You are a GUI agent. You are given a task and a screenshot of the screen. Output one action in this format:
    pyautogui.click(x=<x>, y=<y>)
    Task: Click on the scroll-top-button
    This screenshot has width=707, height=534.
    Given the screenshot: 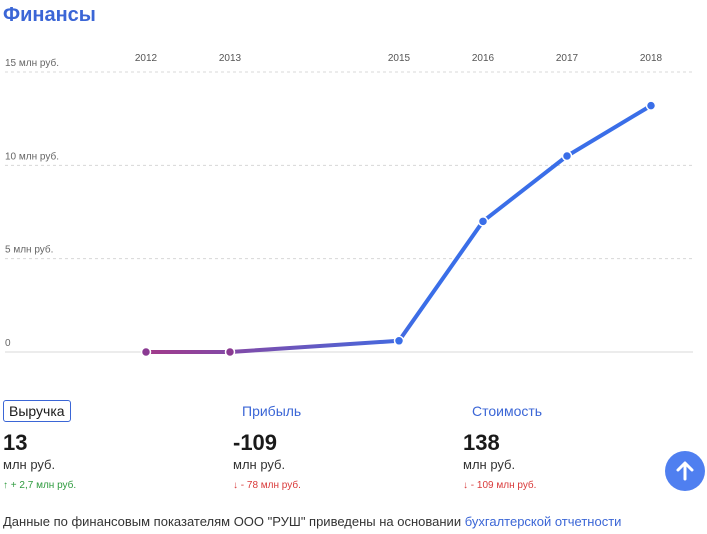 What is the action you would take?
    pyautogui.click(x=685, y=471)
    